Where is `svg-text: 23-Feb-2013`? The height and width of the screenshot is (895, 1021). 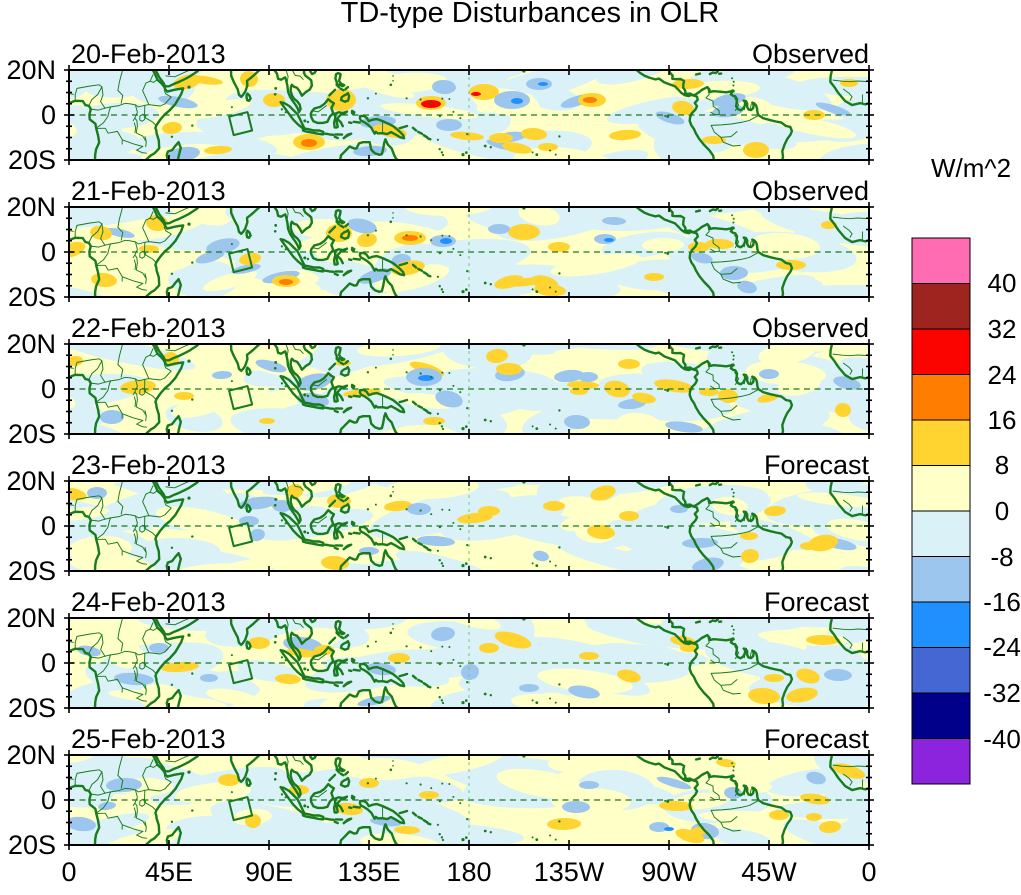 svg-text: 23-Feb-2013 is located at coordinates (148, 465).